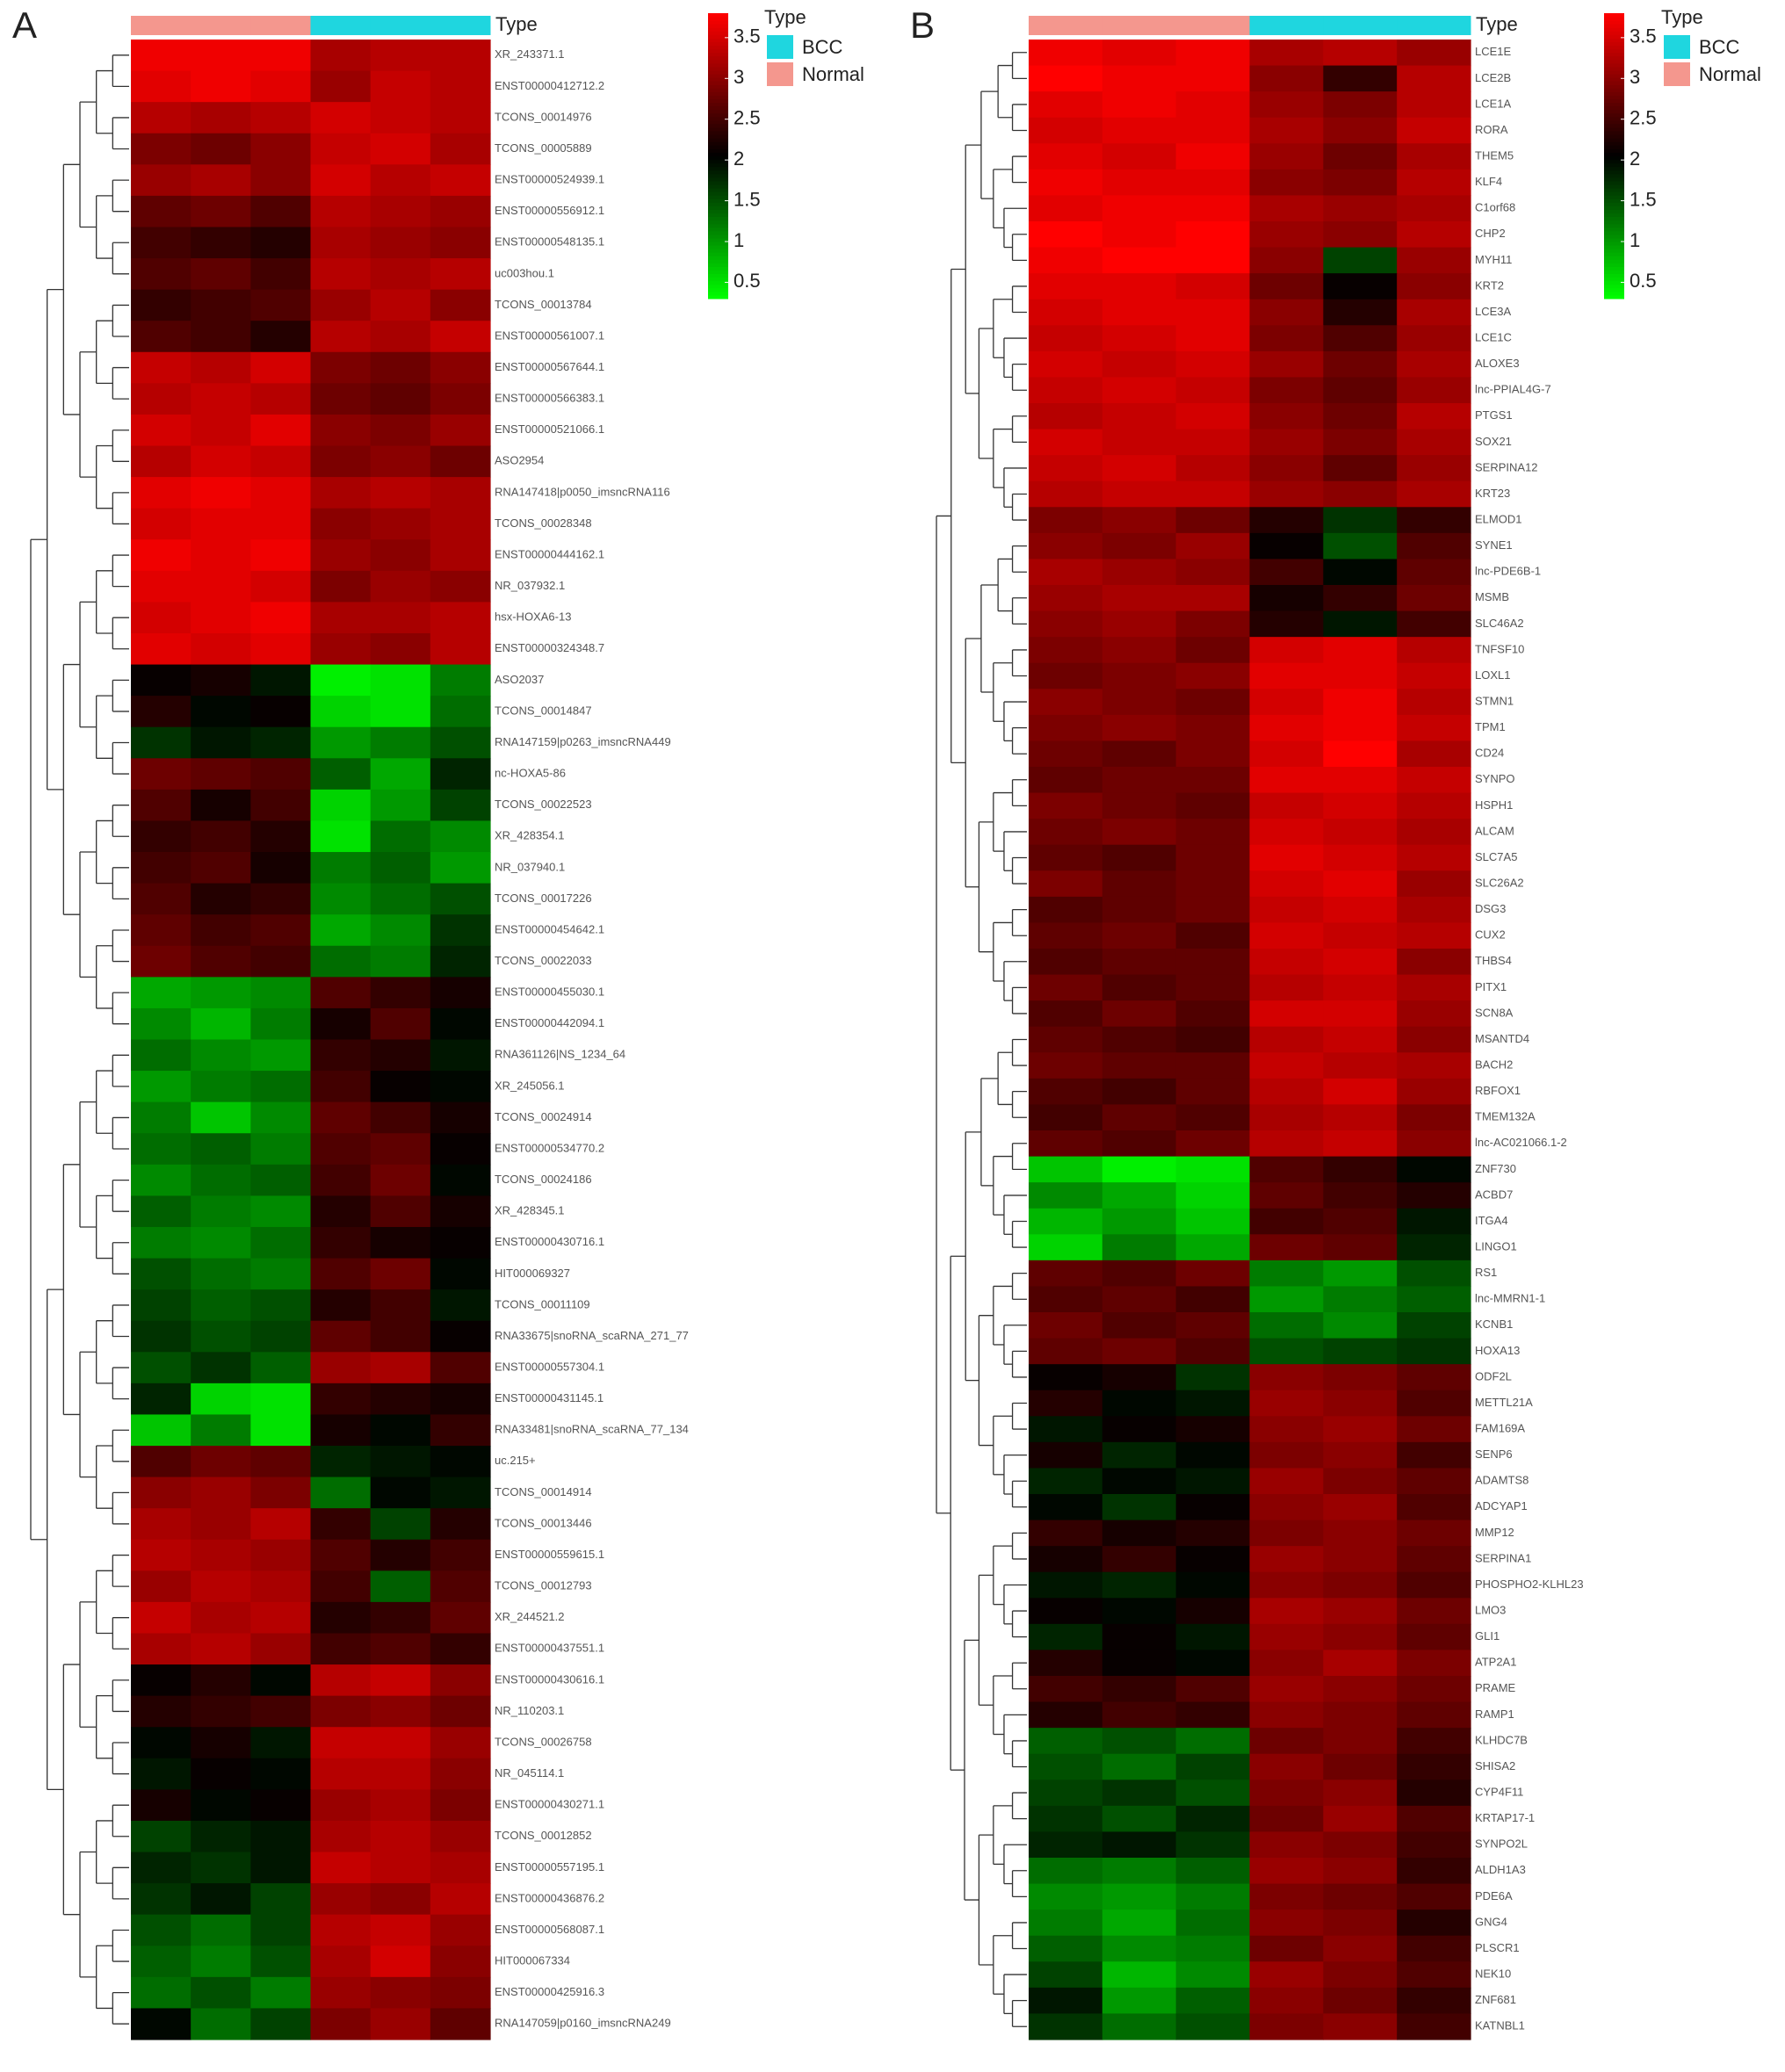 The image size is (1785, 2072). What do you see at coordinates (1493, 78) in the screenshot?
I see `row-label: LCE2B` at bounding box center [1493, 78].